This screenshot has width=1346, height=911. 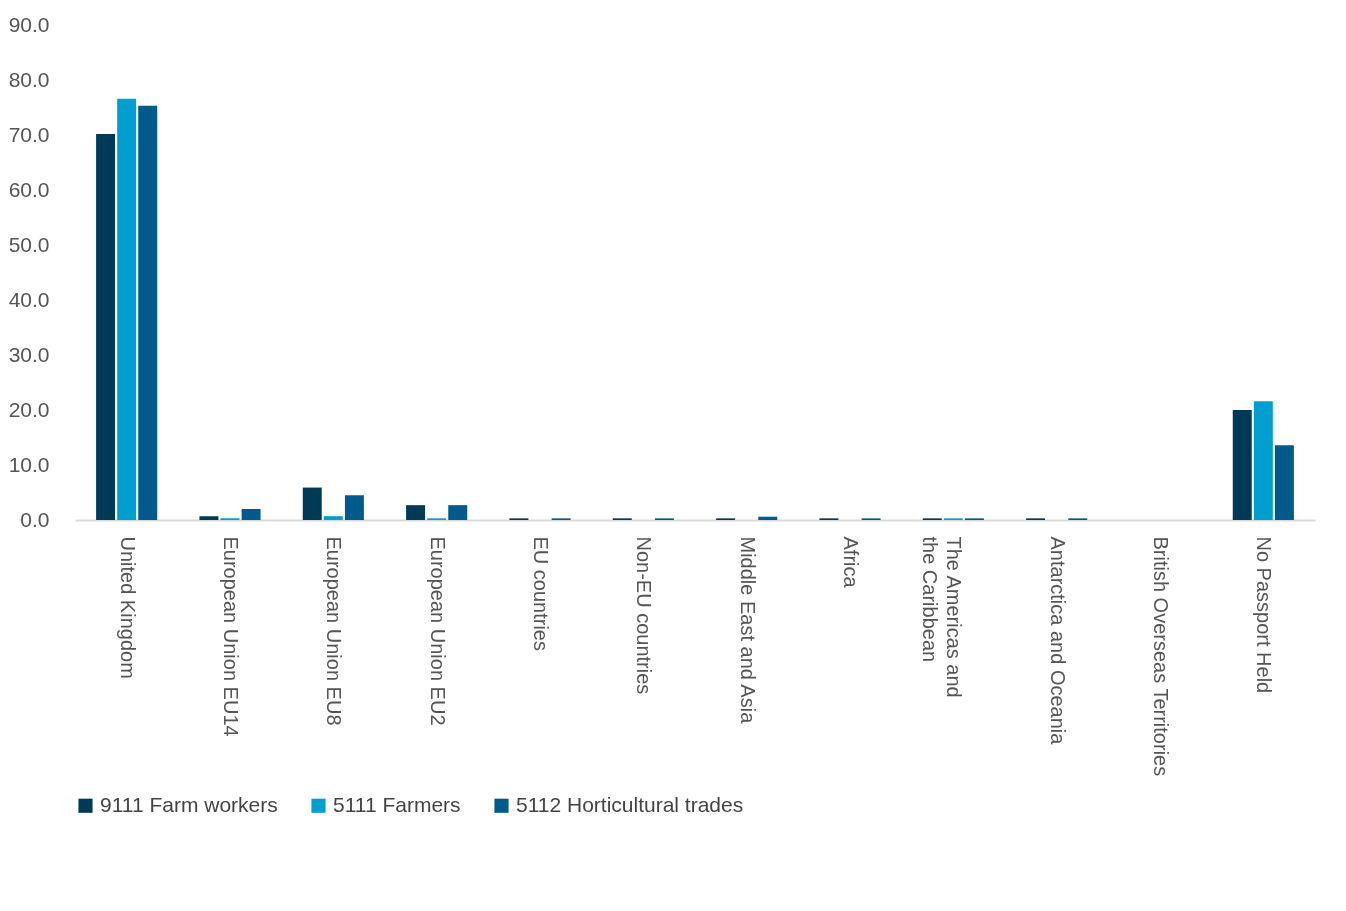 What do you see at coordinates (747, 630) in the screenshot?
I see `x-tick-label: Middle East and Asia` at bounding box center [747, 630].